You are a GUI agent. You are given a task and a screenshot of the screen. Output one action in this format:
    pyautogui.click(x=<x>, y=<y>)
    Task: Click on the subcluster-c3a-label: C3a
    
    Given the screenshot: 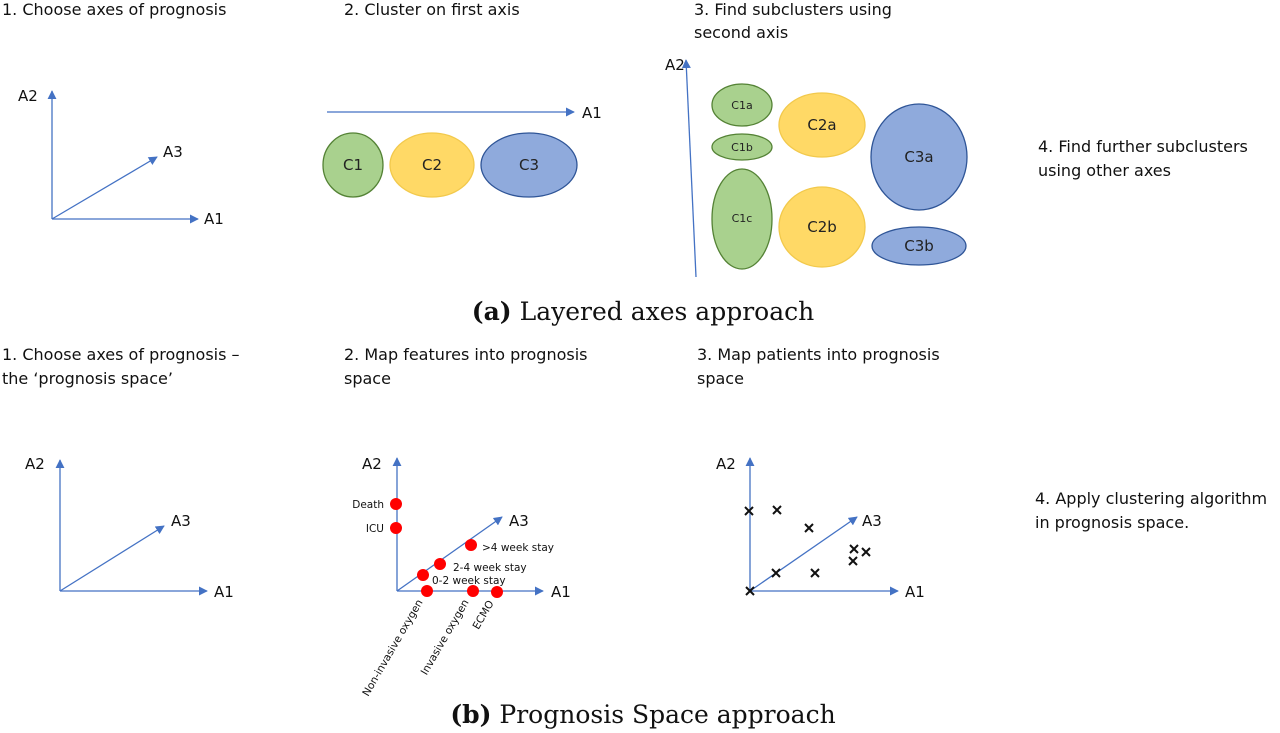 What is the action you would take?
    pyautogui.click(x=918, y=157)
    